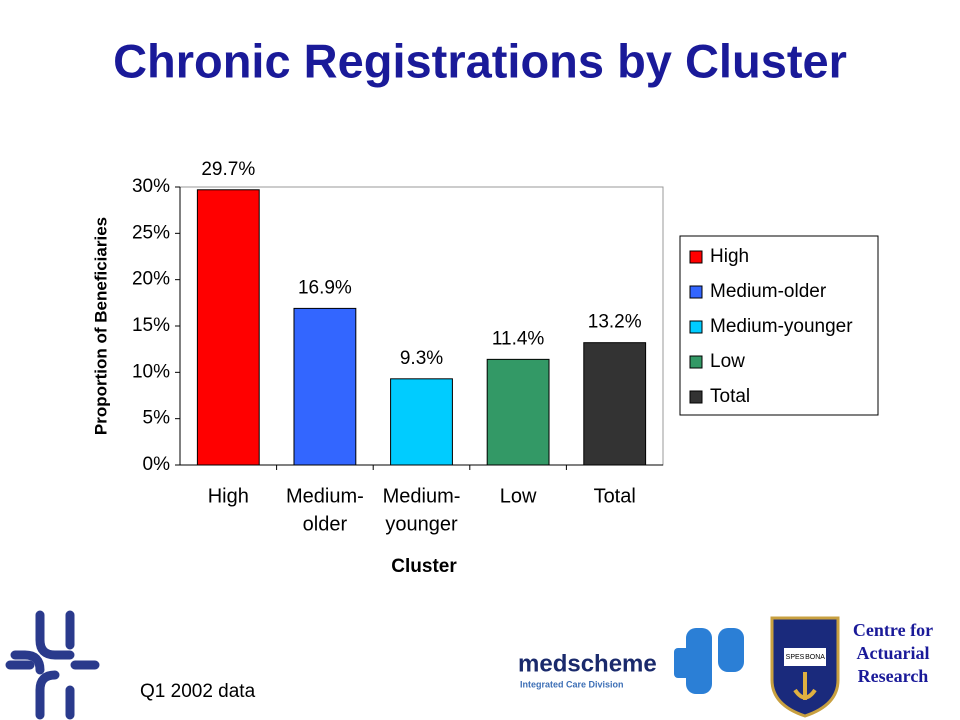 Image resolution: width=960 pixels, height=720 pixels. Describe the element at coordinates (727, 361) in the screenshot. I see `legend-label: Low` at that location.